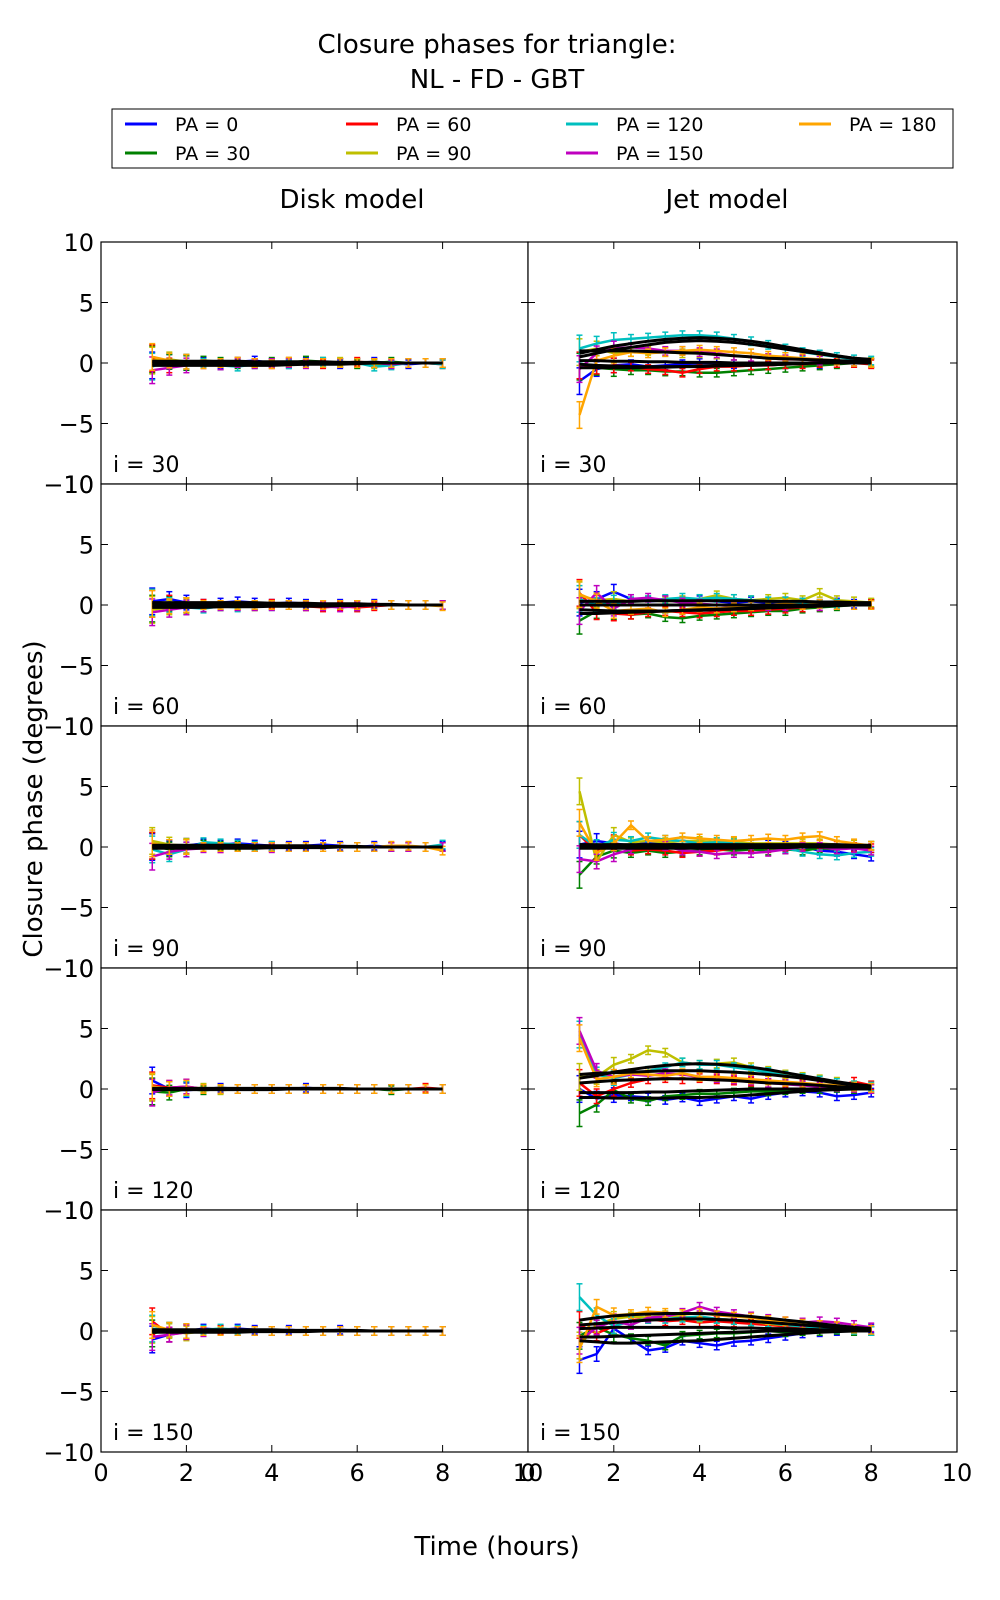  Describe the element at coordinates (351, 200) in the screenshot. I see `column-title-disk: Disk model` at that location.